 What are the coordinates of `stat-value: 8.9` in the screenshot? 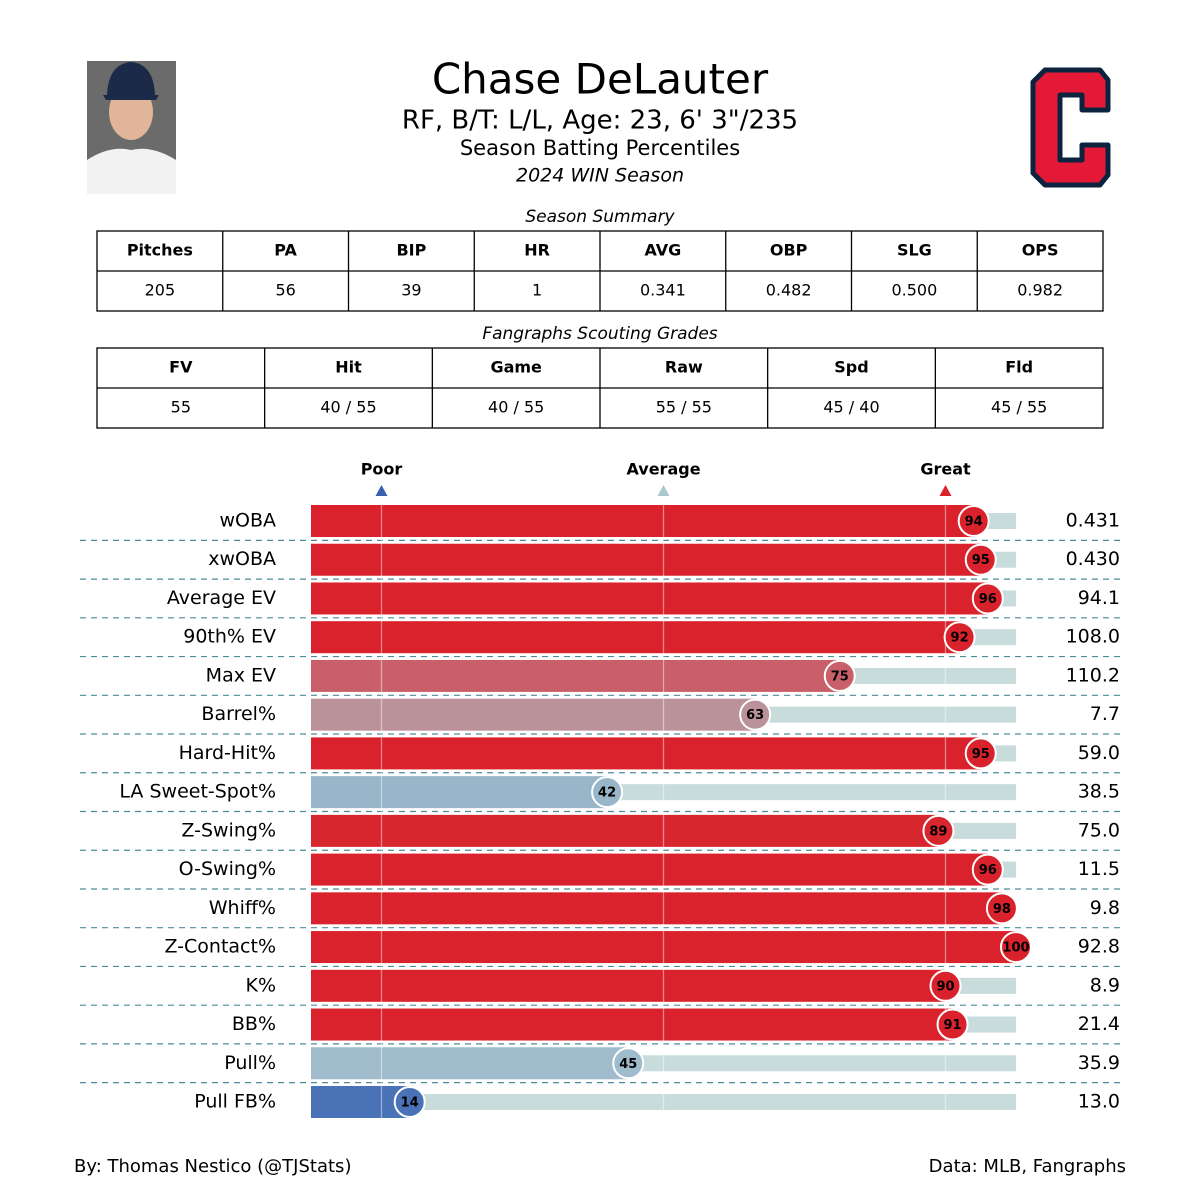 It's located at (1105, 985).